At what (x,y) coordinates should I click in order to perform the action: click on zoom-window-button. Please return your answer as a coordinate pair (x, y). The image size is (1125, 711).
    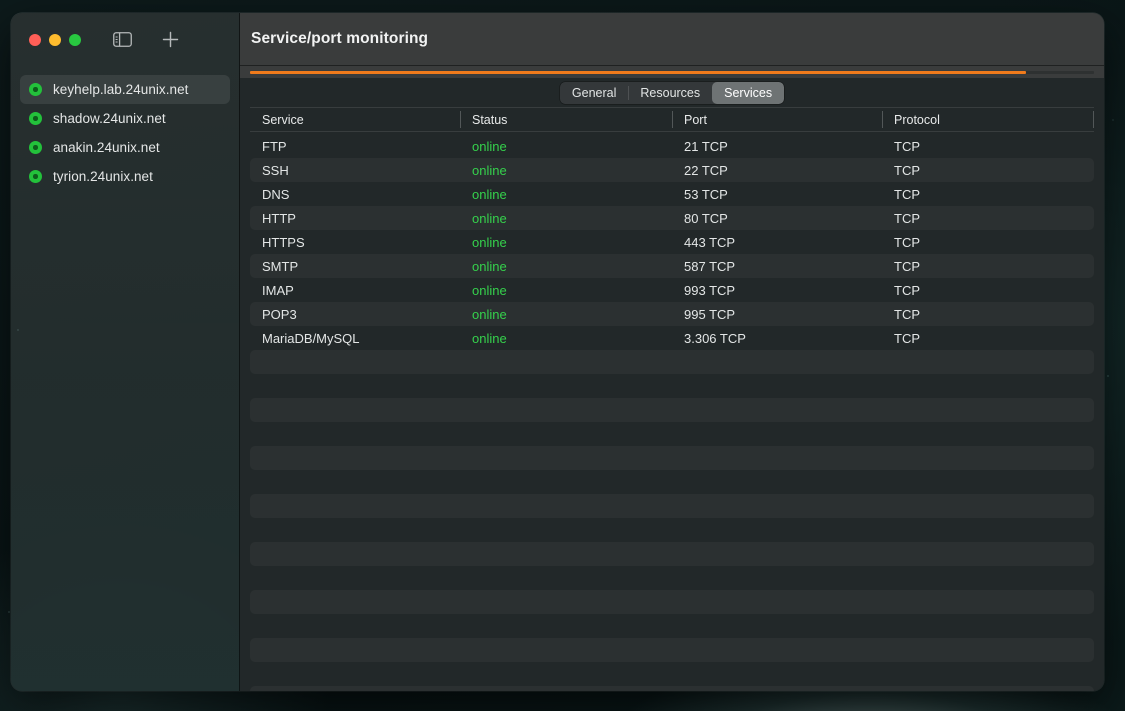
    Looking at the image, I should click on (75, 39).